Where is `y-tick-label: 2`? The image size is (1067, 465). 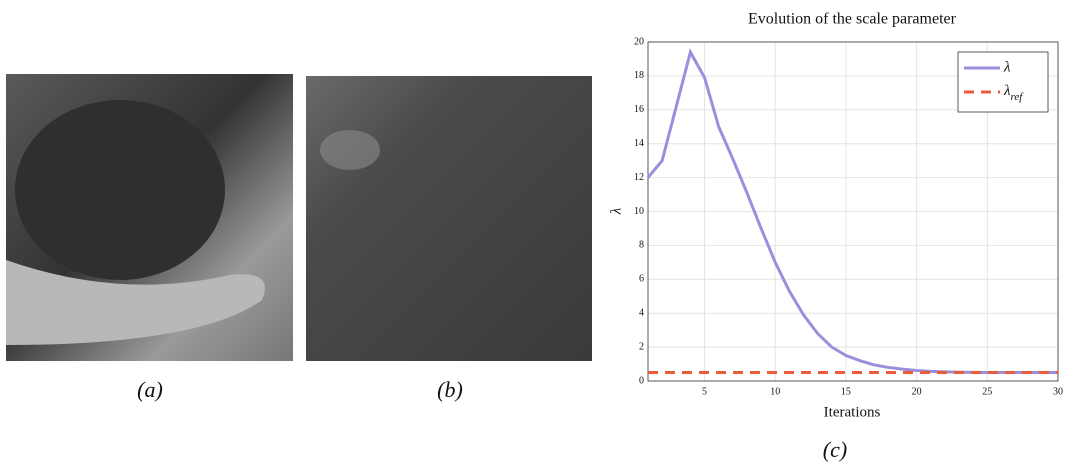 y-tick-label: 2 is located at coordinates (641, 346).